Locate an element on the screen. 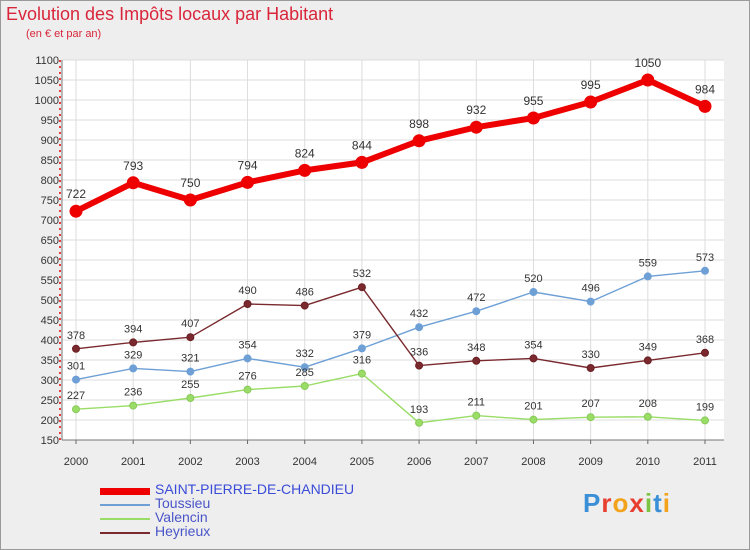  data-label: 255 is located at coordinates (190, 385).